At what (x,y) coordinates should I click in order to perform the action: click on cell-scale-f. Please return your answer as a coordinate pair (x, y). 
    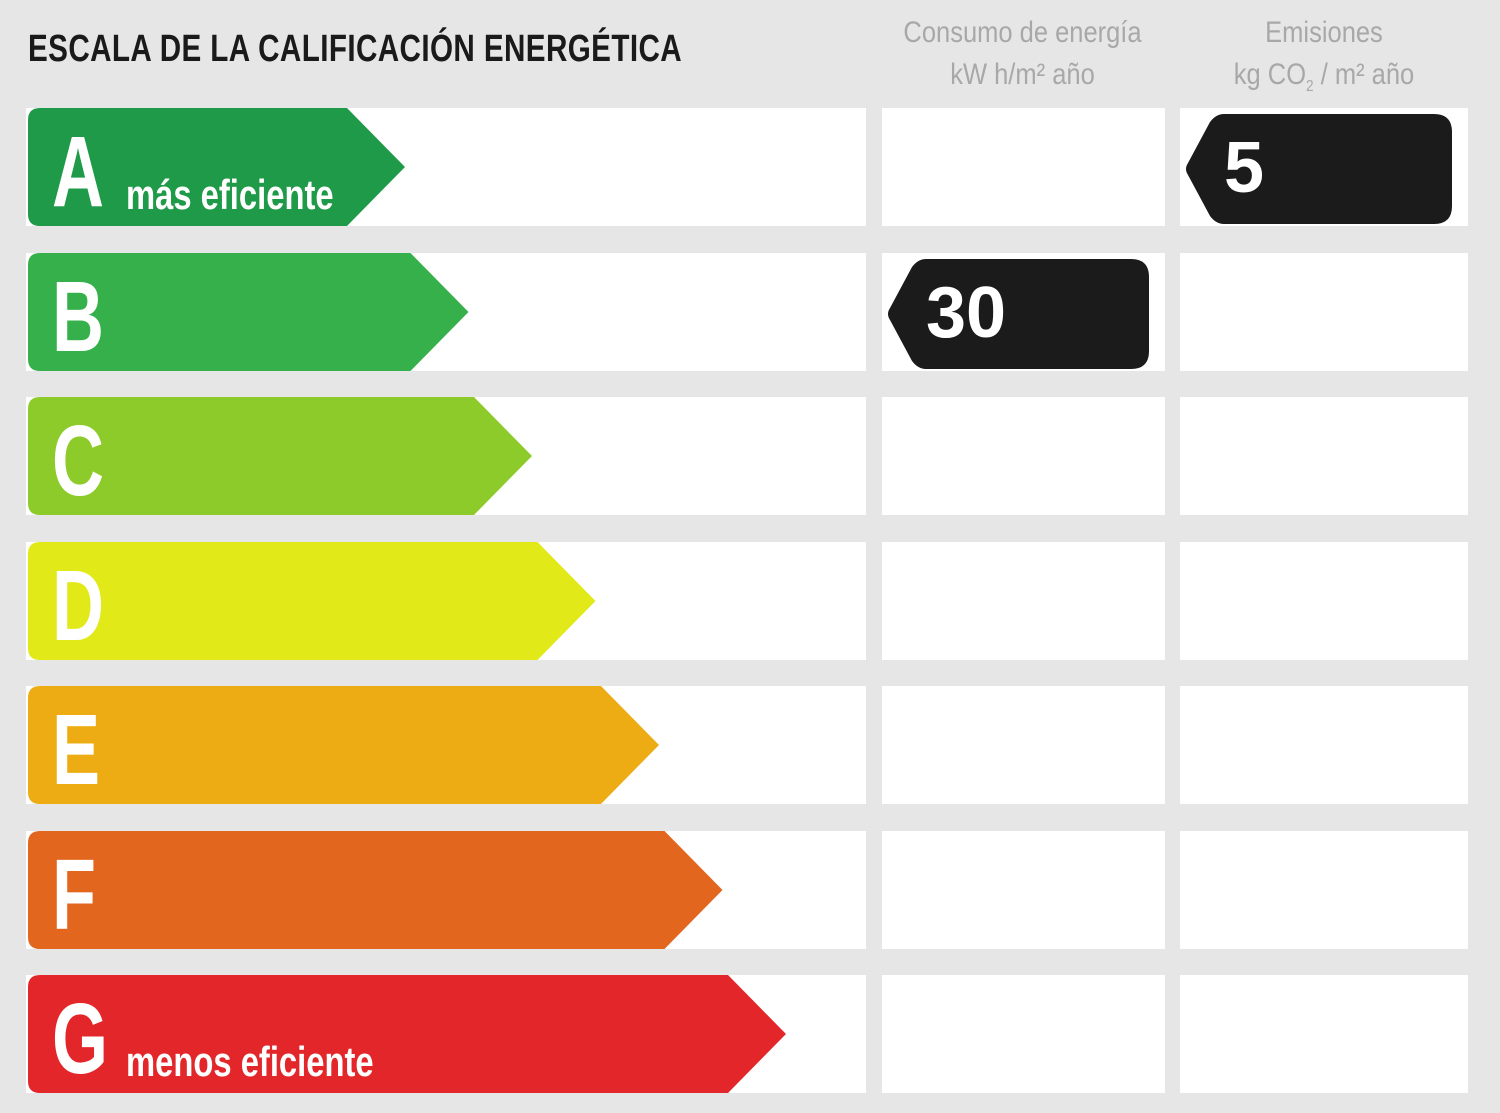
    Looking at the image, I should click on (446, 890).